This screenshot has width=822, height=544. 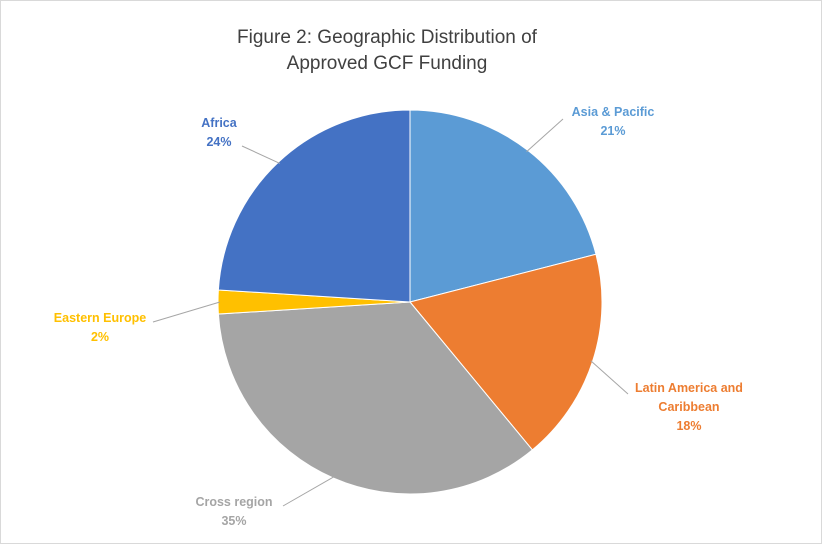 What do you see at coordinates (688, 407) in the screenshot?
I see `slice-category-label: Caribbean` at bounding box center [688, 407].